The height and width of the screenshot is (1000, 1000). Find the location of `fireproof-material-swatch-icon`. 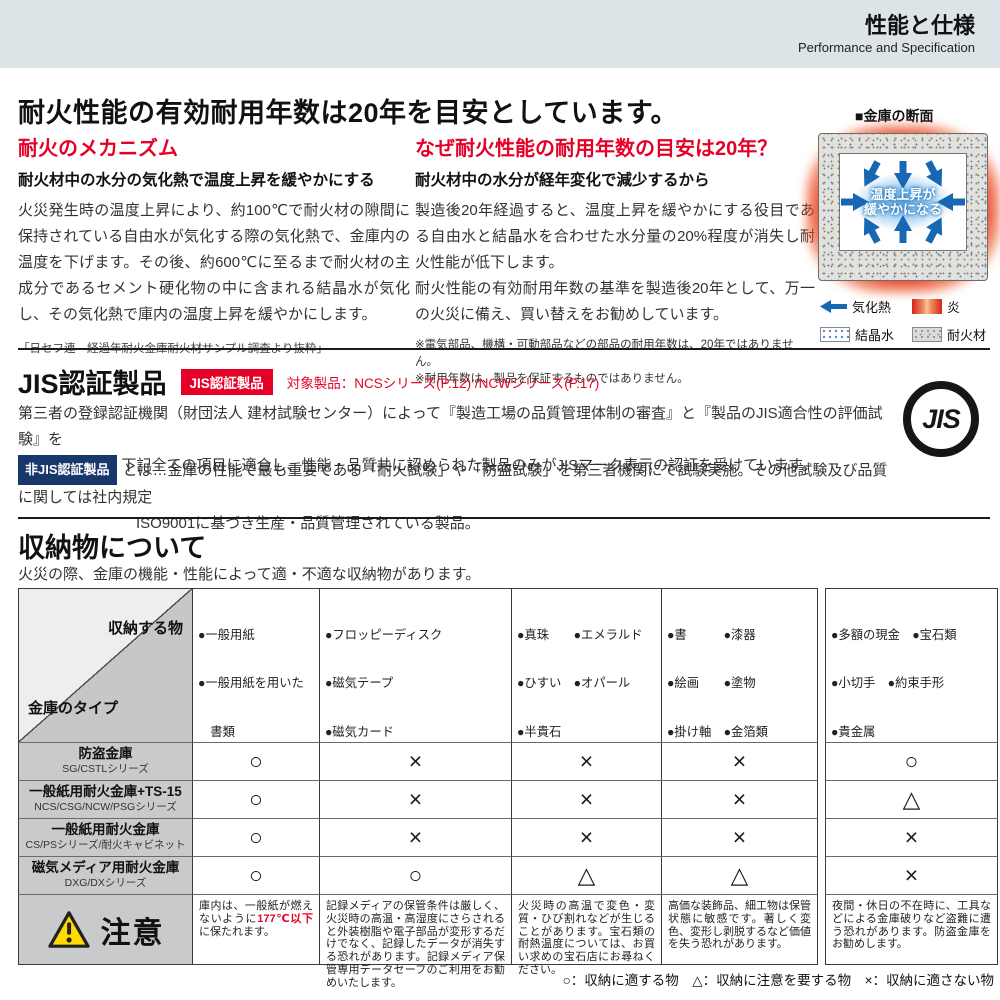

fireproof-material-swatch-icon is located at coordinates (927, 334).